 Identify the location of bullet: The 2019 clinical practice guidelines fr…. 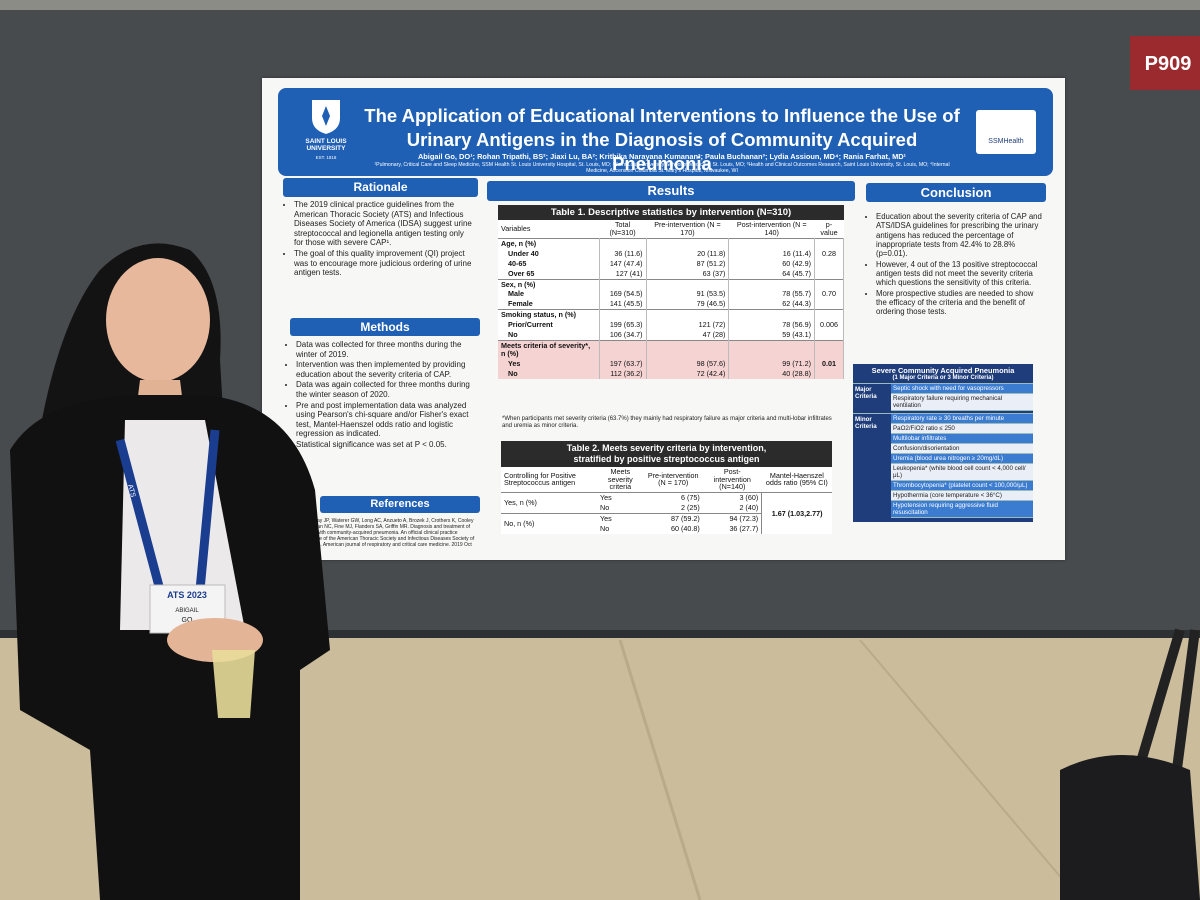
(384, 224).